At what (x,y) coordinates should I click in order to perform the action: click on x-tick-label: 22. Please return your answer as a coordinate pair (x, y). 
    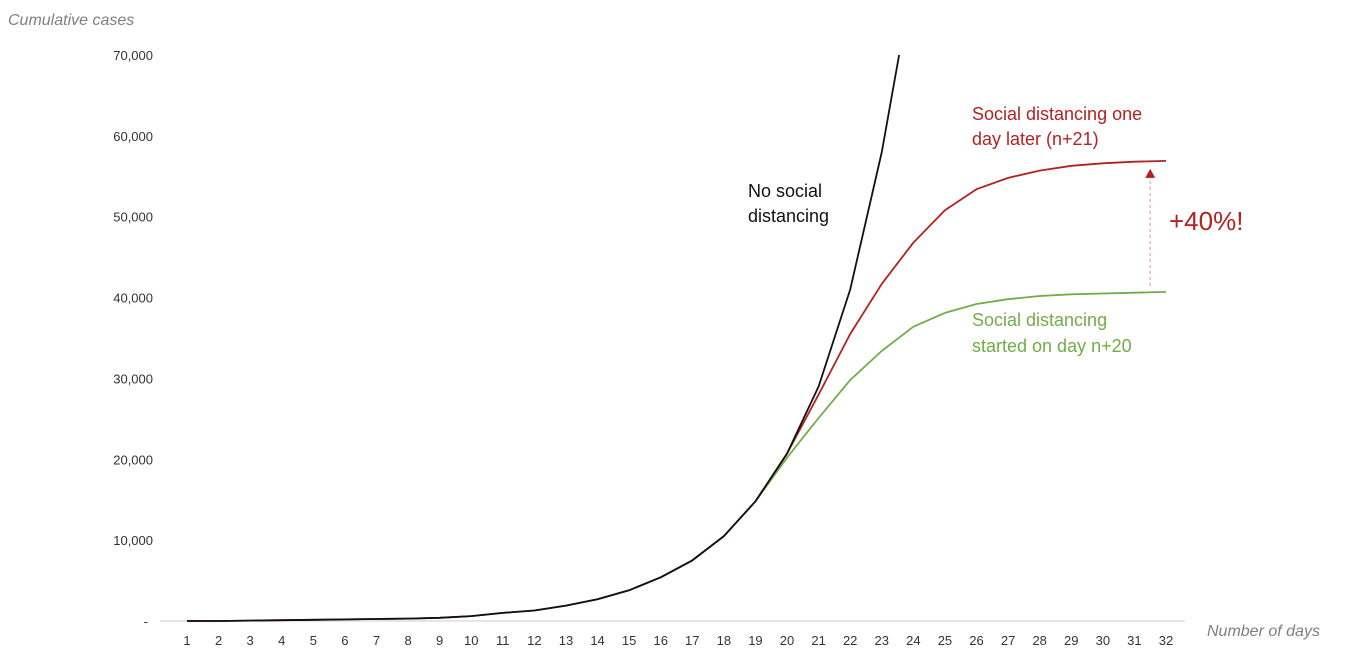
    Looking at the image, I should click on (850, 640).